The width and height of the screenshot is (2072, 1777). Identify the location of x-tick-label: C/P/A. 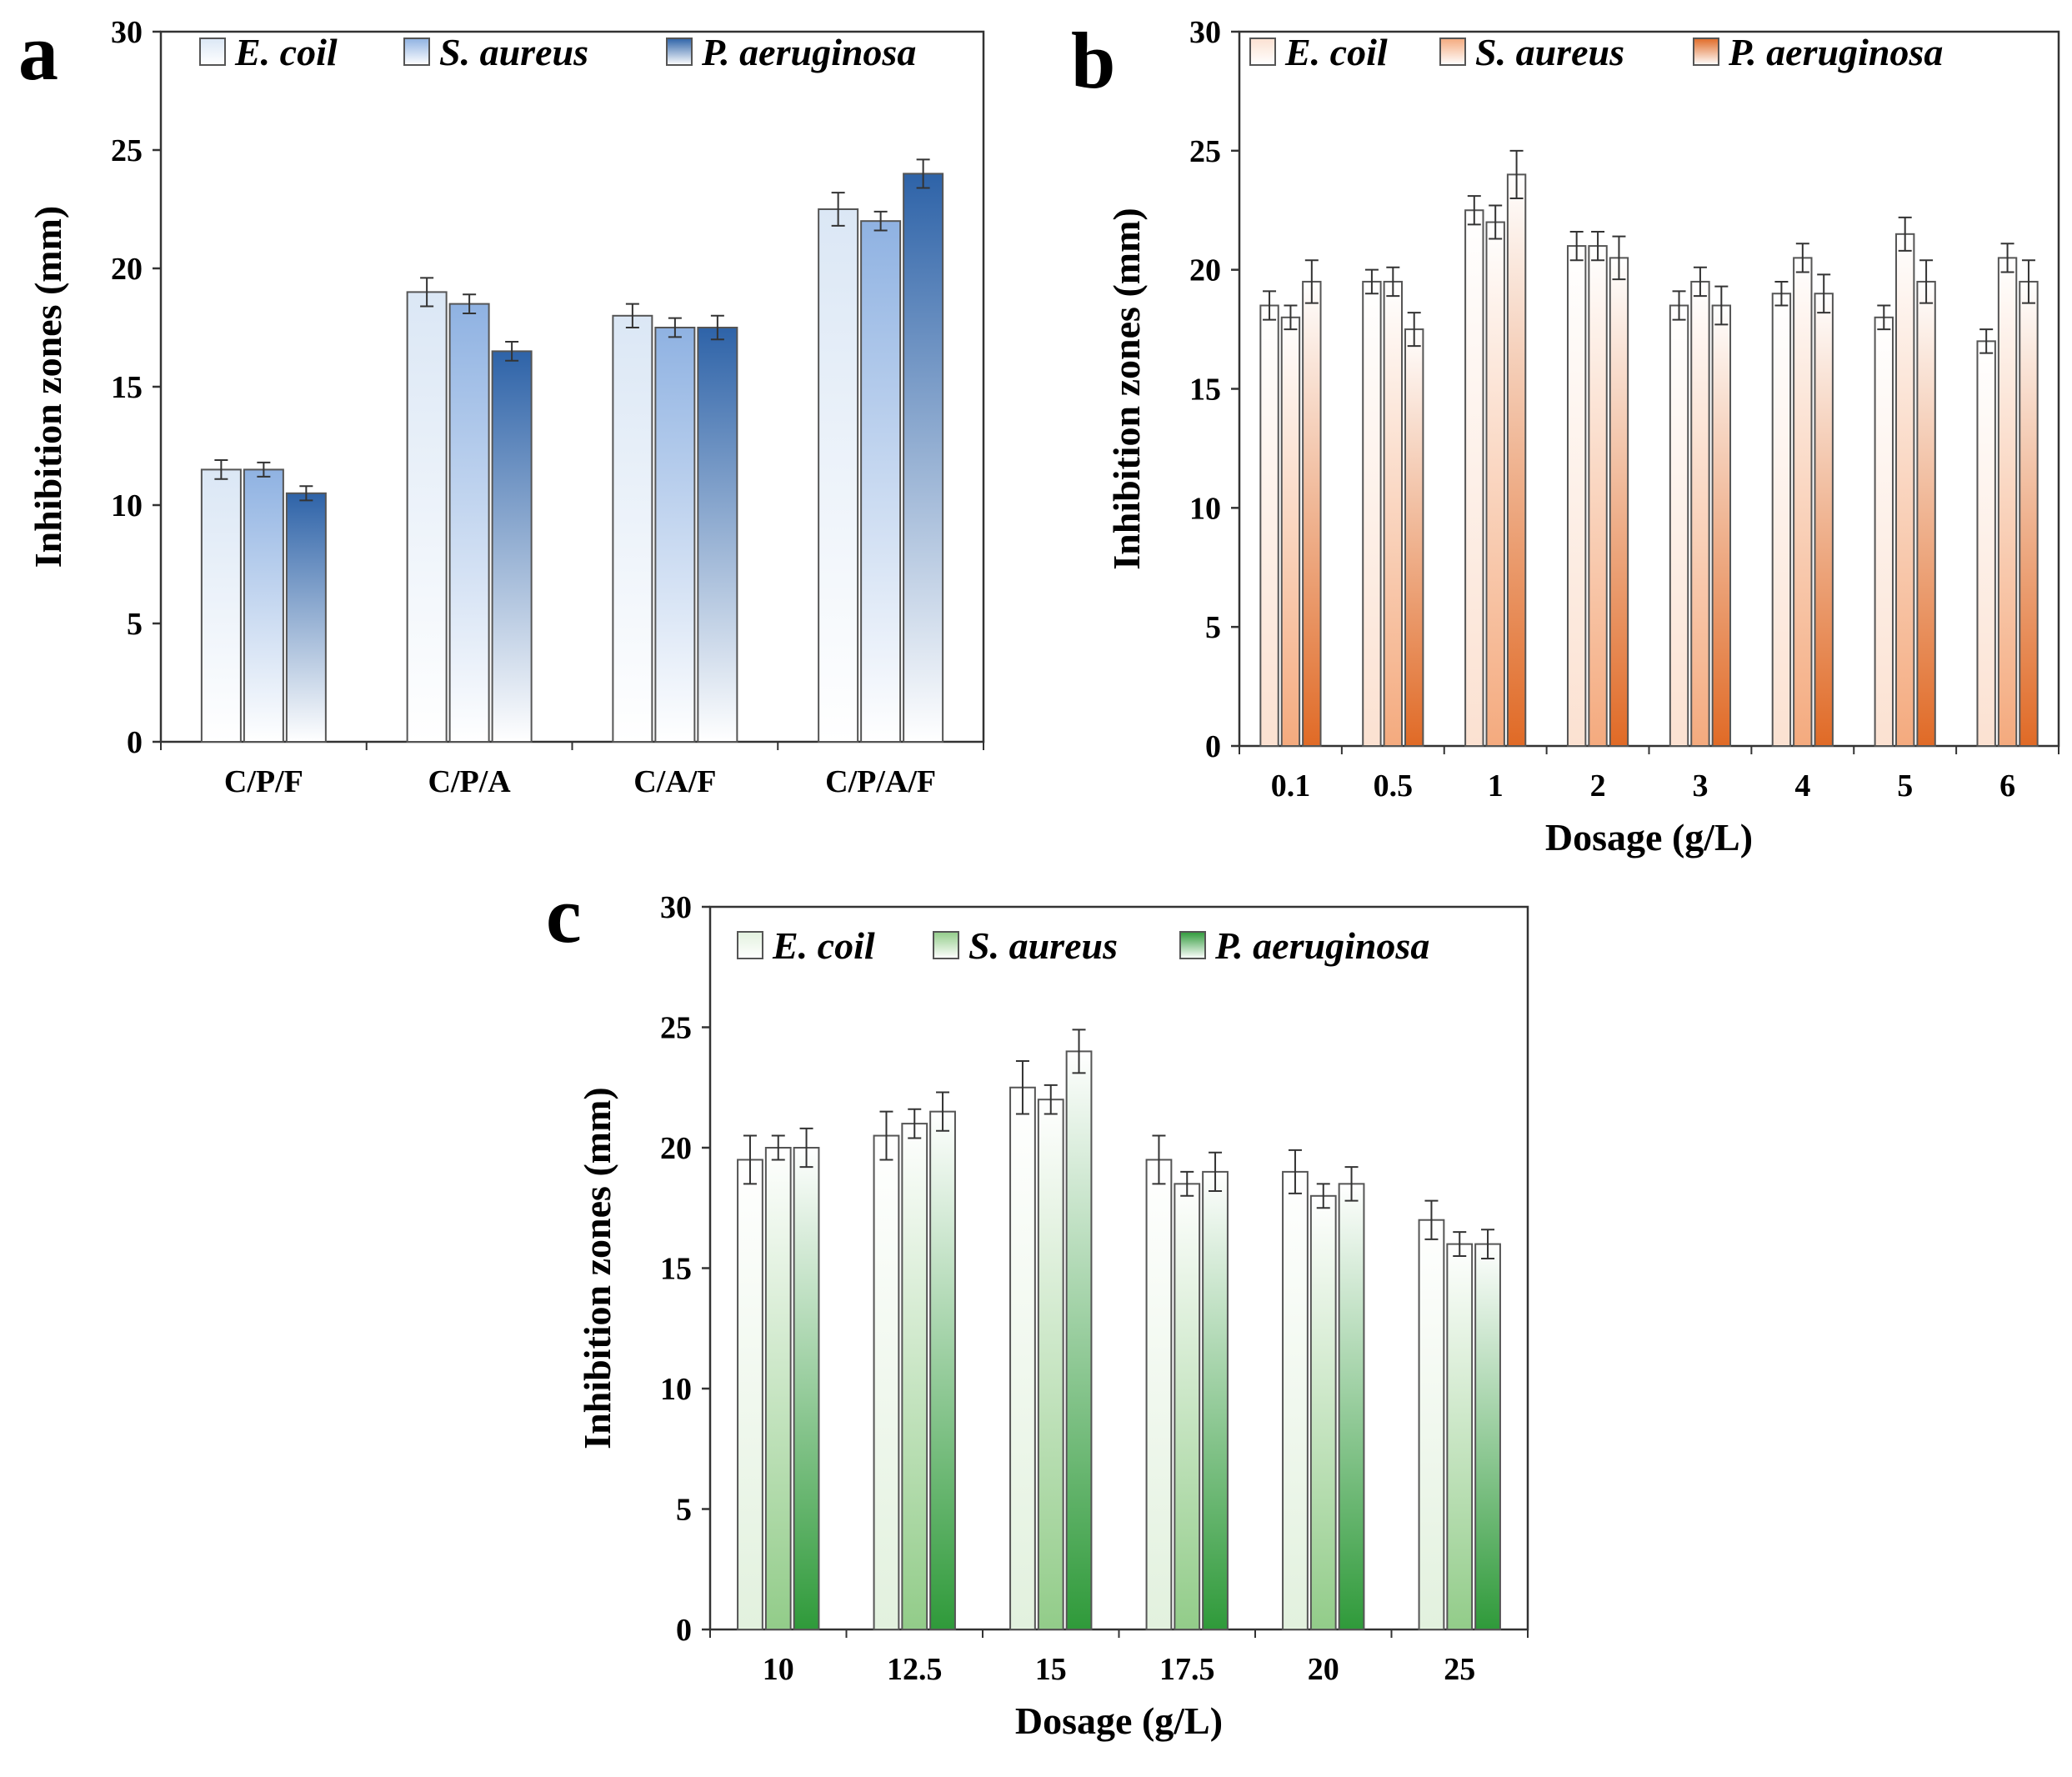
(470, 781).